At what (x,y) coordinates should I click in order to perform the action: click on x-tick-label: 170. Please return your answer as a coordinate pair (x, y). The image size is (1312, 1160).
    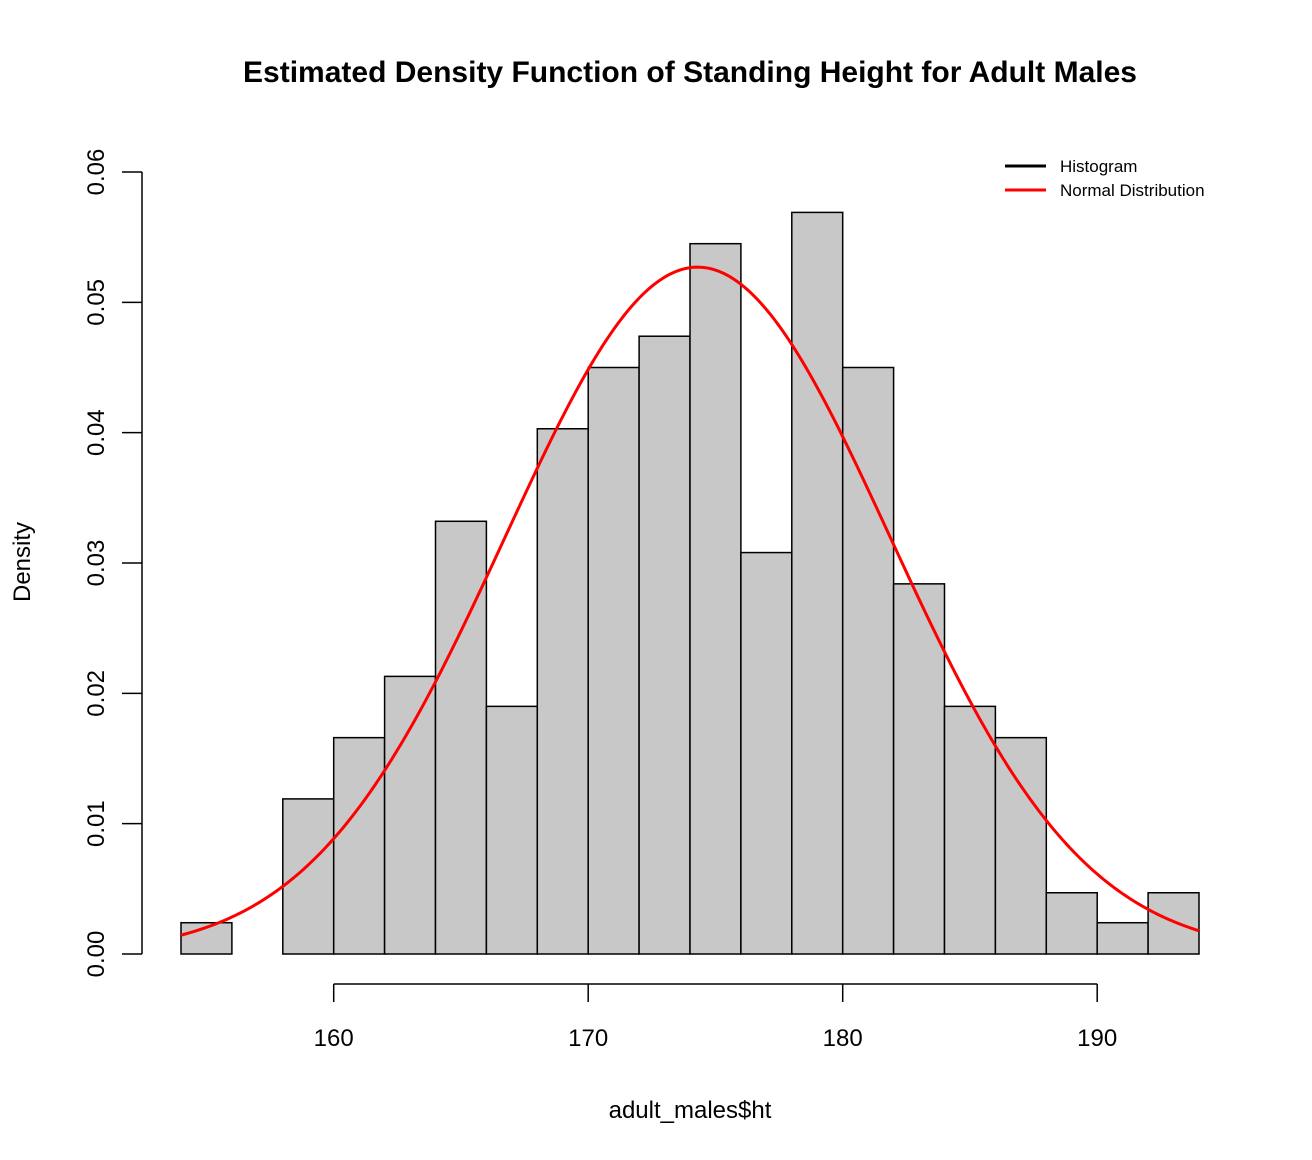
    Looking at the image, I should click on (588, 1038).